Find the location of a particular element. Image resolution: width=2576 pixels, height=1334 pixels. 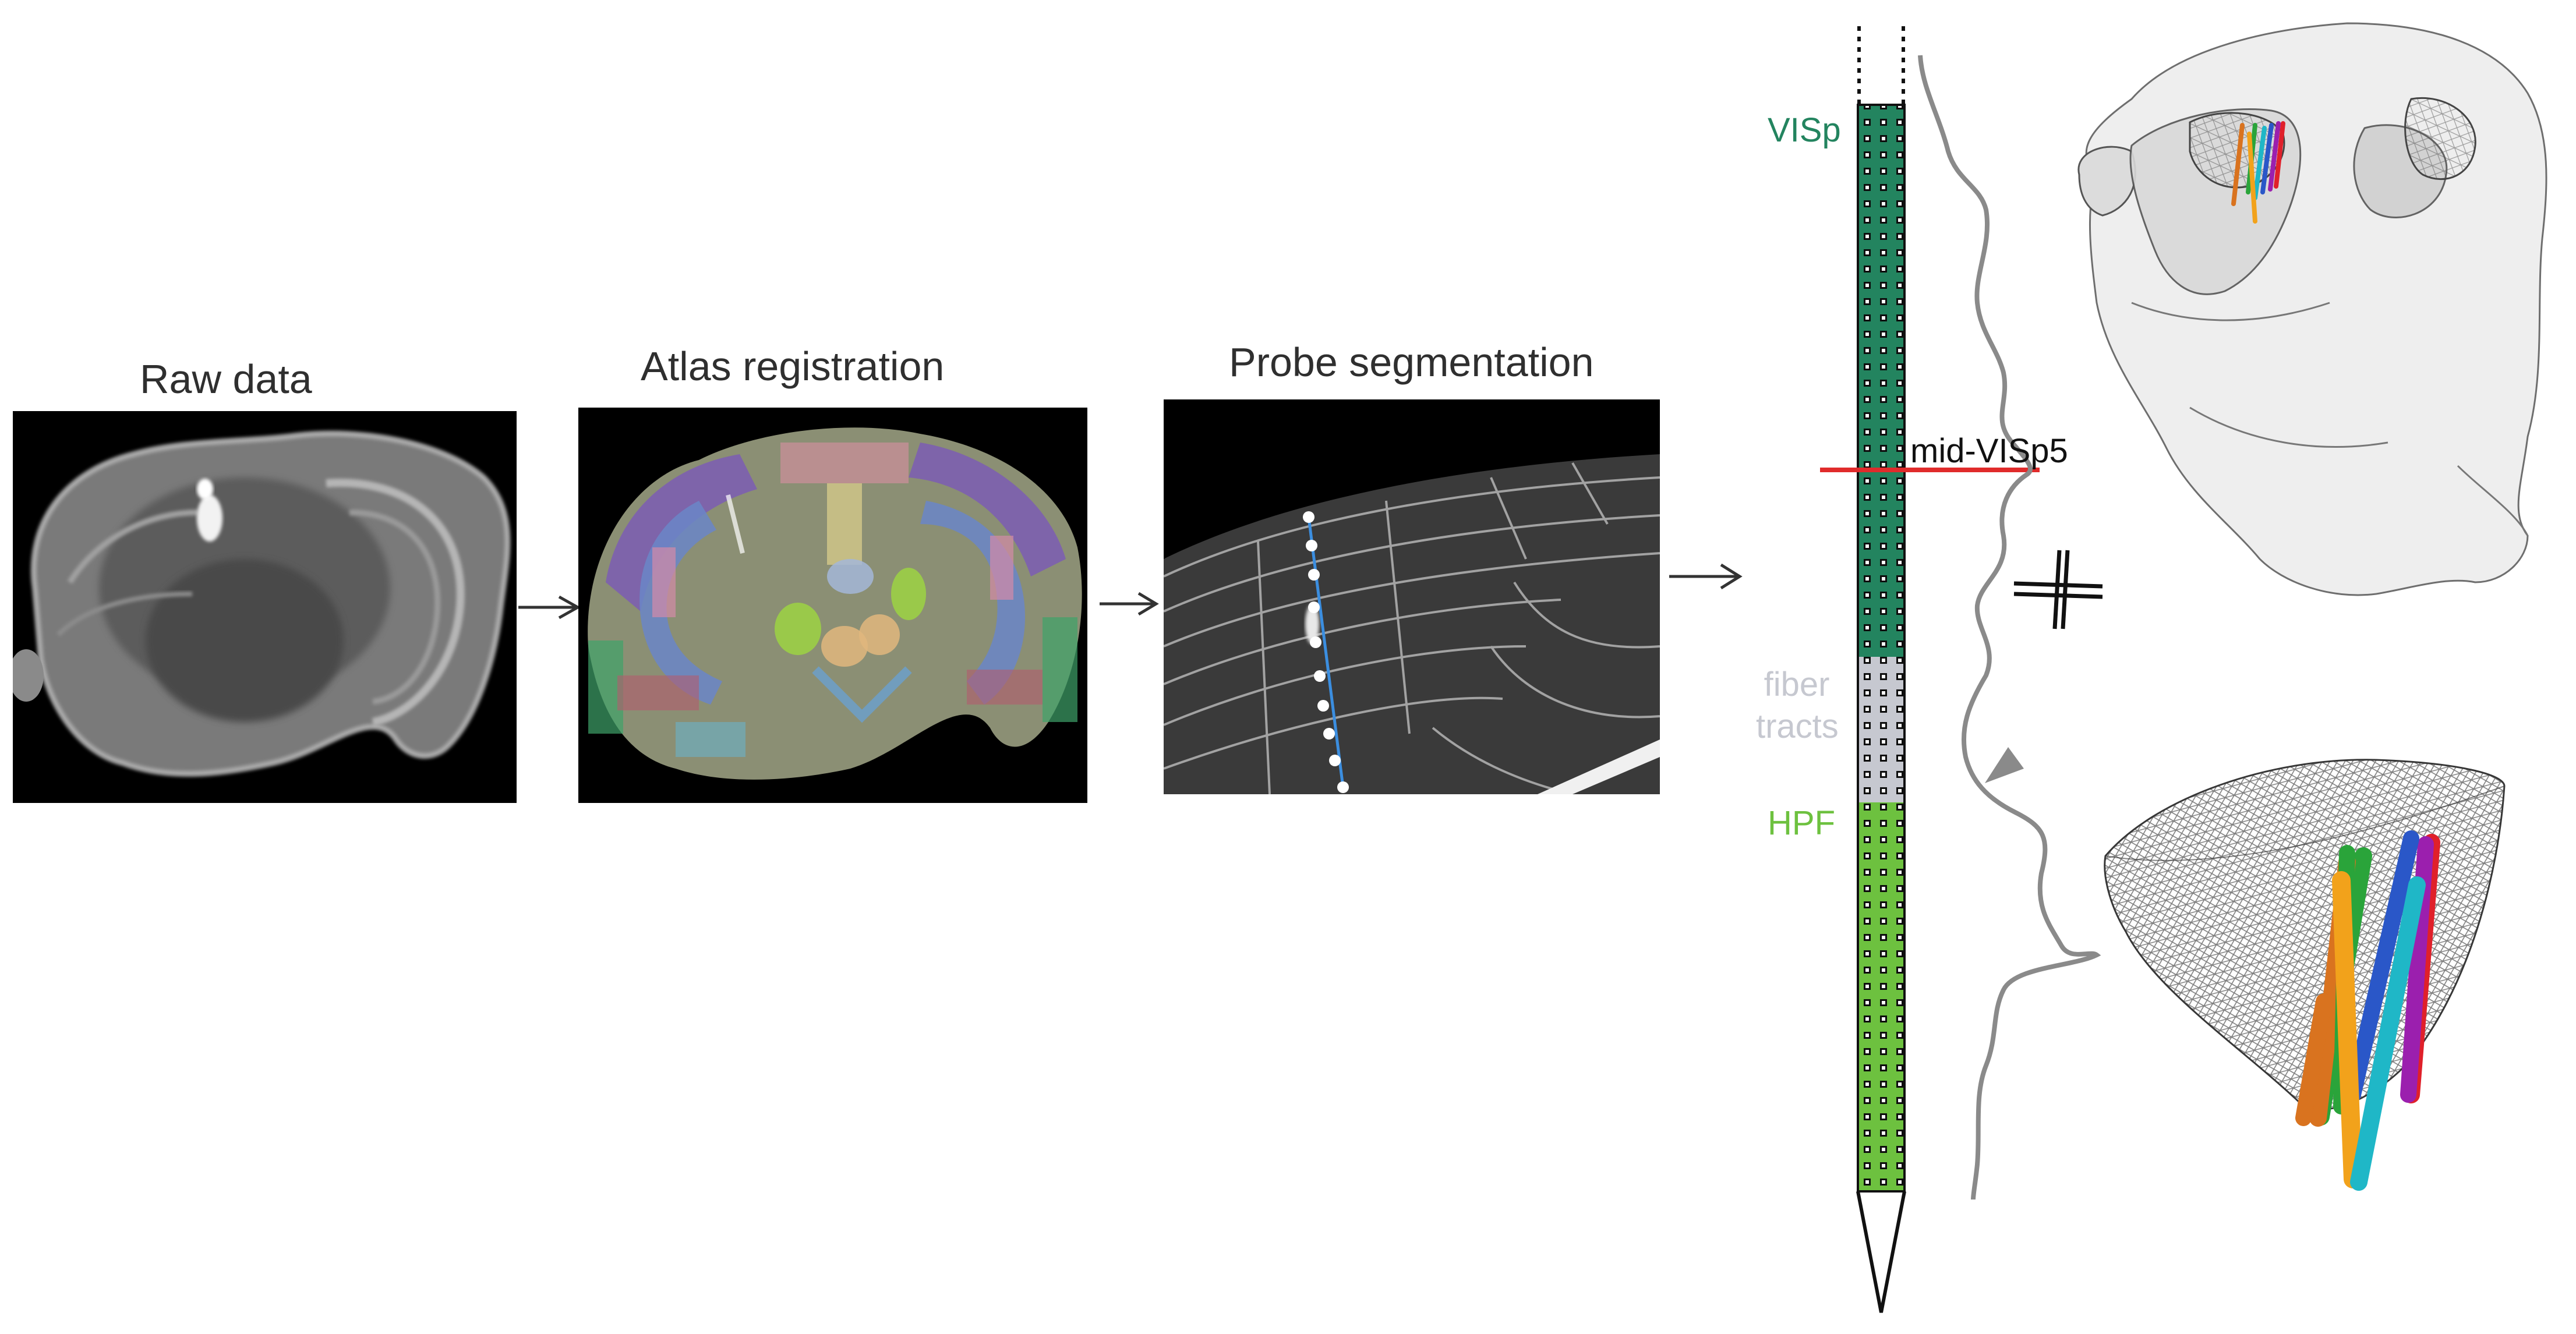

region-label-visp: VISp is located at coordinates (1804, 130).